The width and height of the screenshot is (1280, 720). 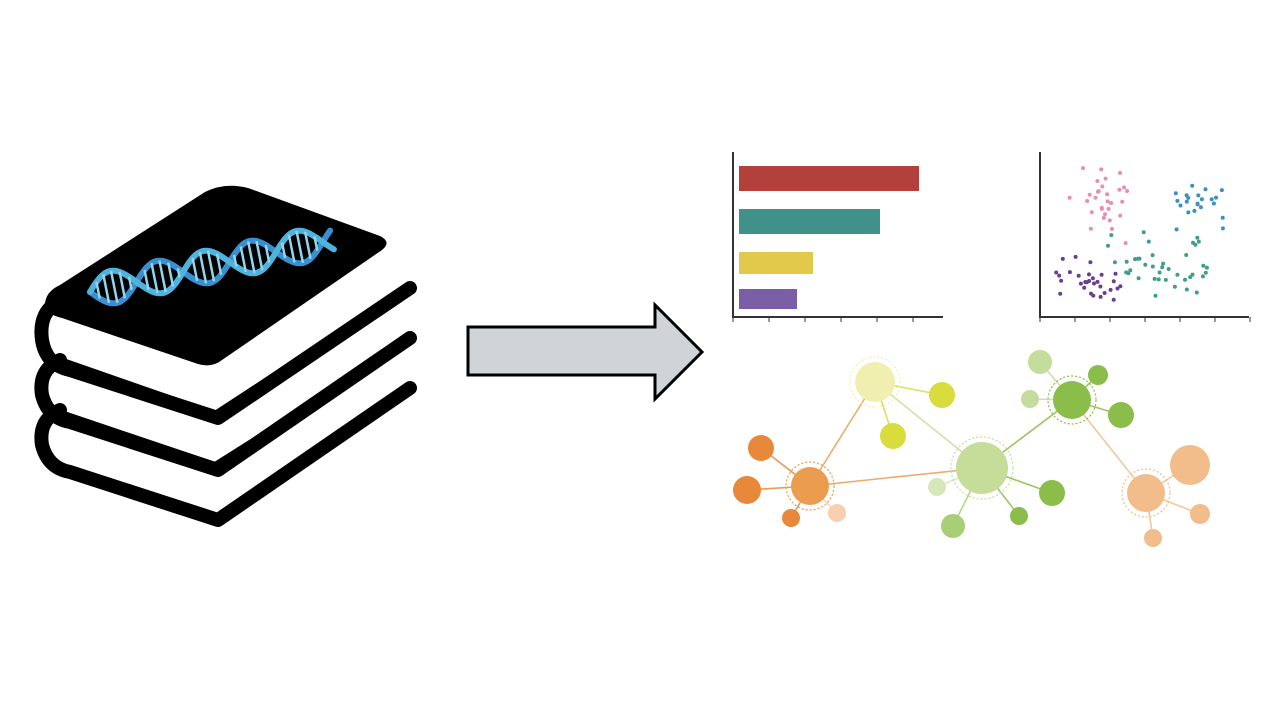 What do you see at coordinates (225, 404) in the screenshot?
I see `book-middle` at bounding box center [225, 404].